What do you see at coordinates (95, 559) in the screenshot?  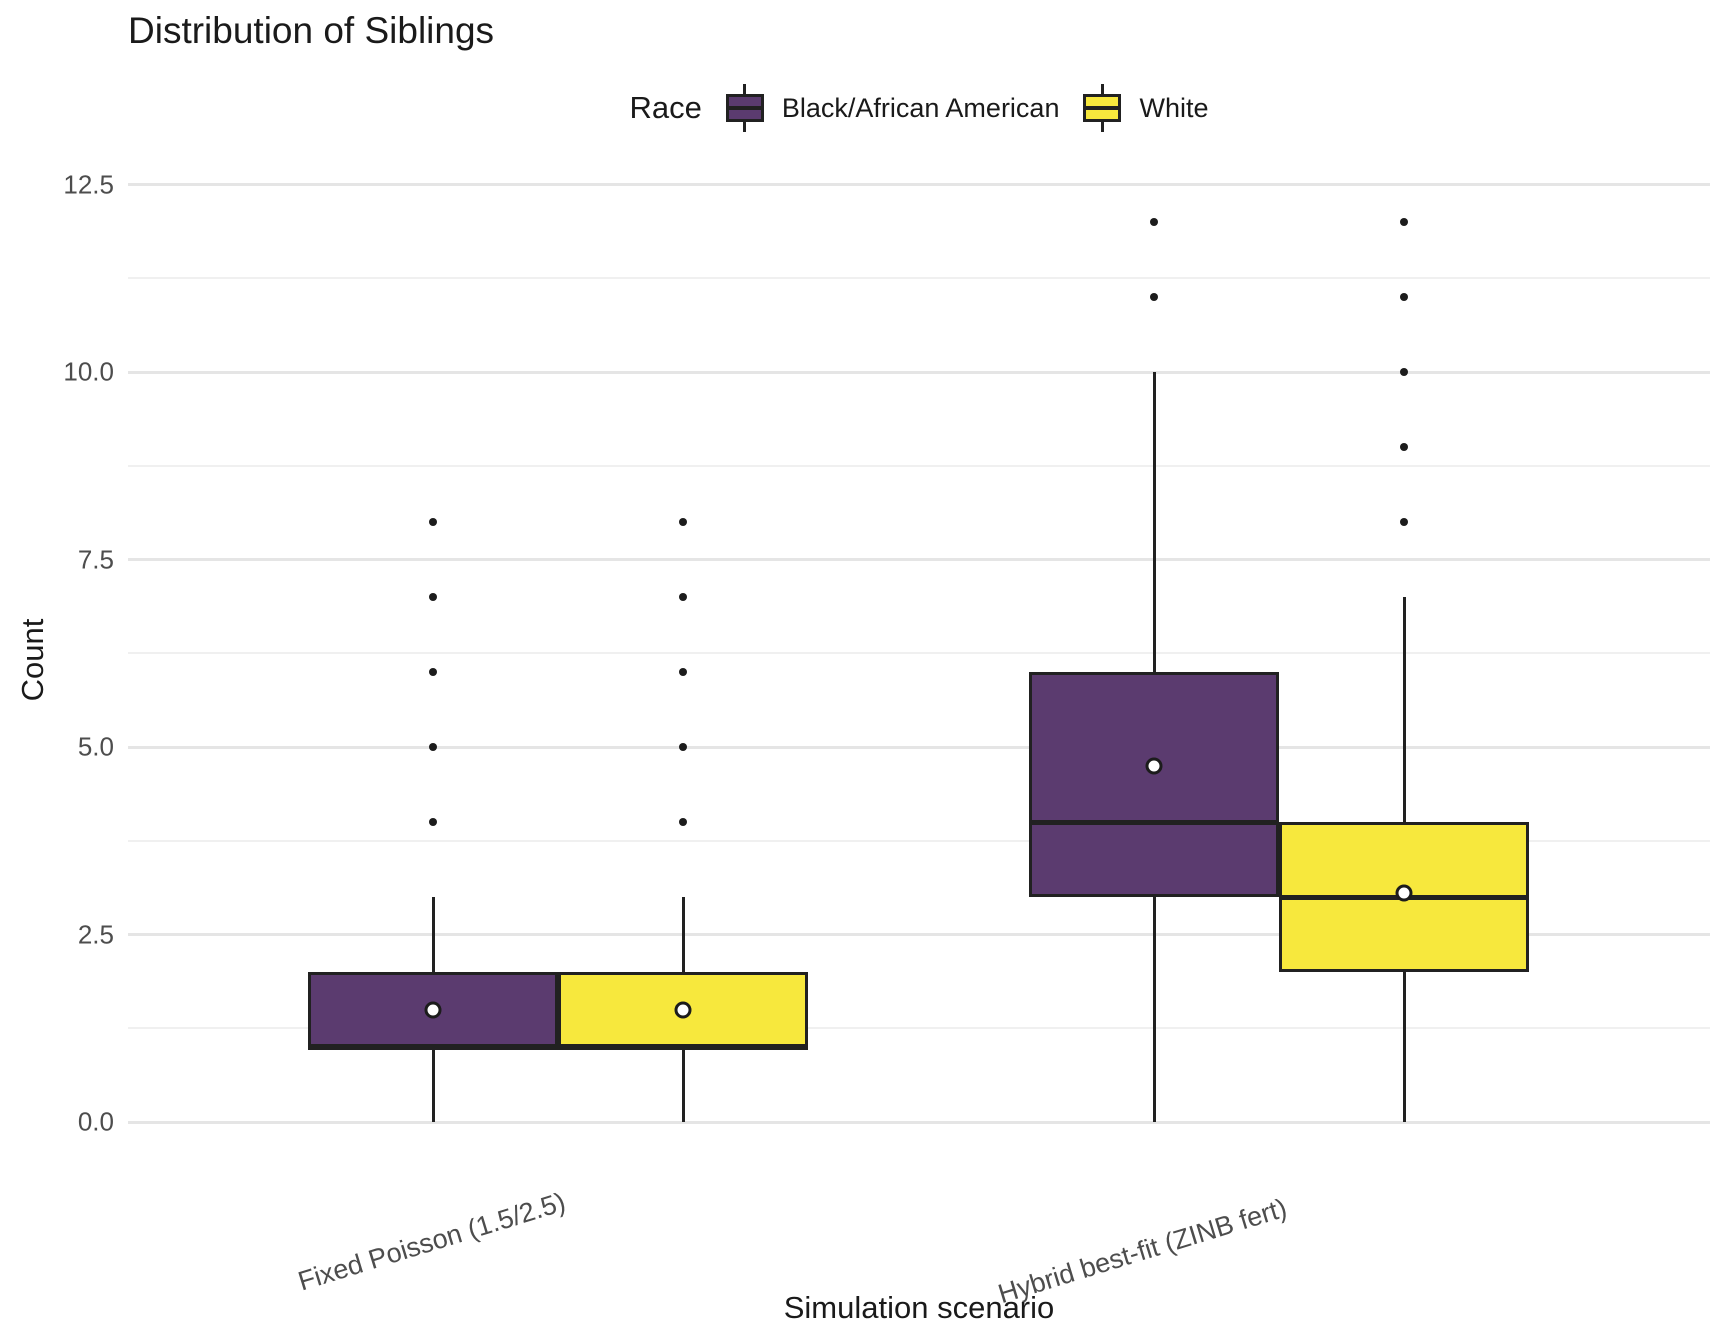 I see `y-tick-label: 7.5` at bounding box center [95, 559].